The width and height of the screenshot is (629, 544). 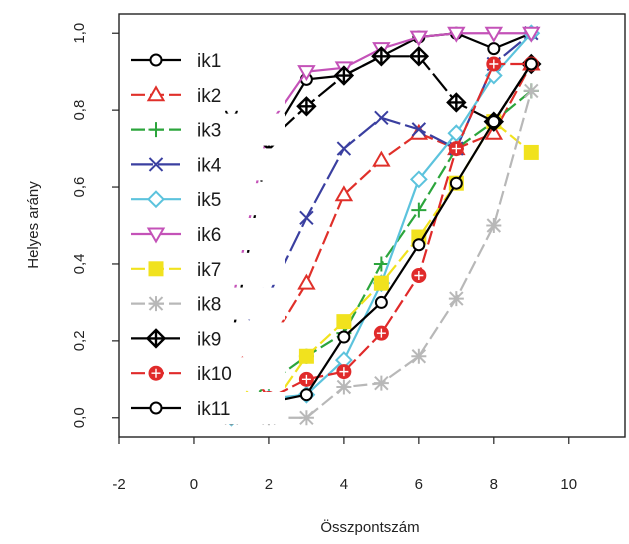 I want to click on legend-label: ik11, so click(x=213, y=409).